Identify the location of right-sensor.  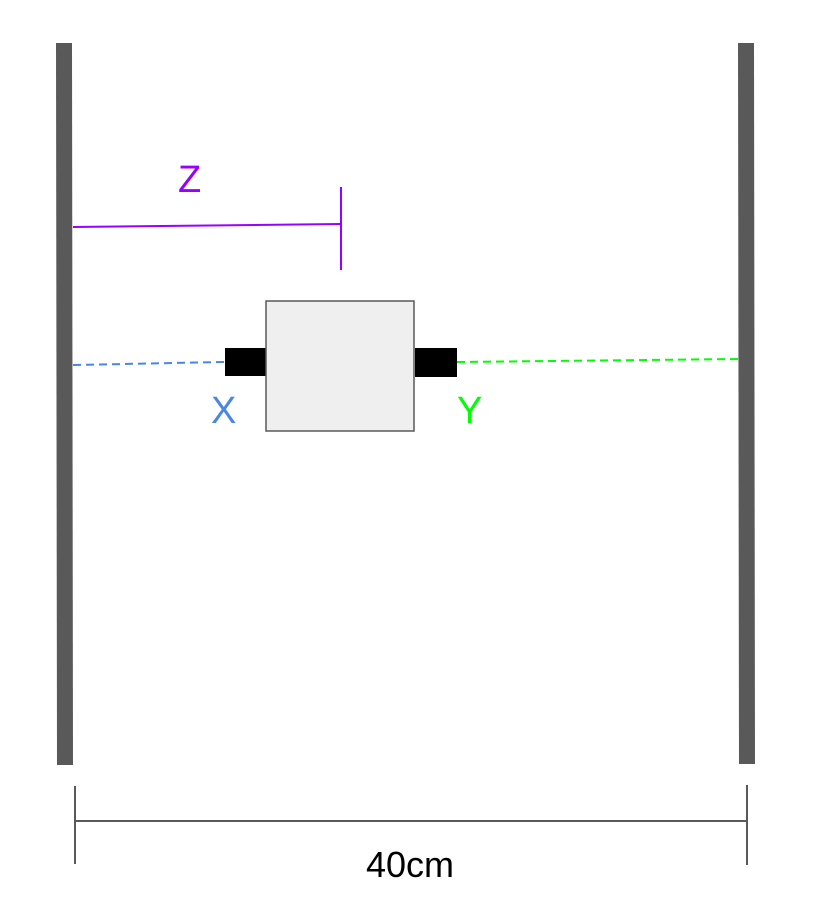
(436, 362).